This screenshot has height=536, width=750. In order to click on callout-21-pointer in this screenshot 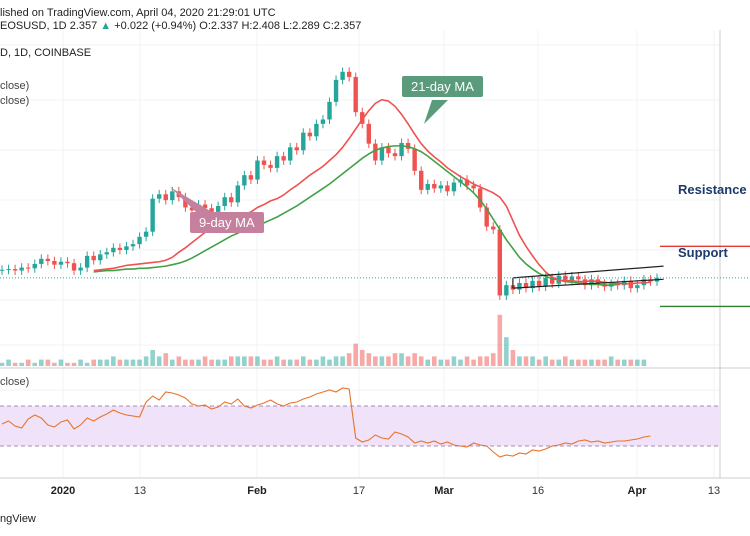, I will do `click(436, 112)`.